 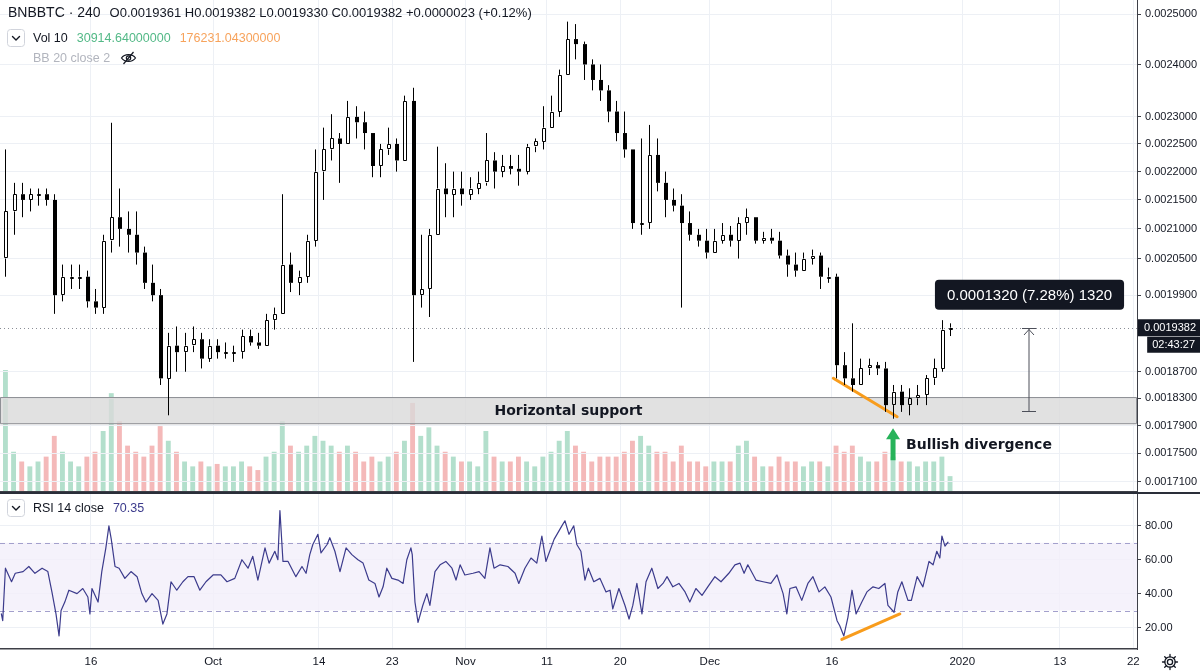 What do you see at coordinates (1171, 257) in the screenshot?
I see `y-tick-label: 0.0020500` at bounding box center [1171, 257].